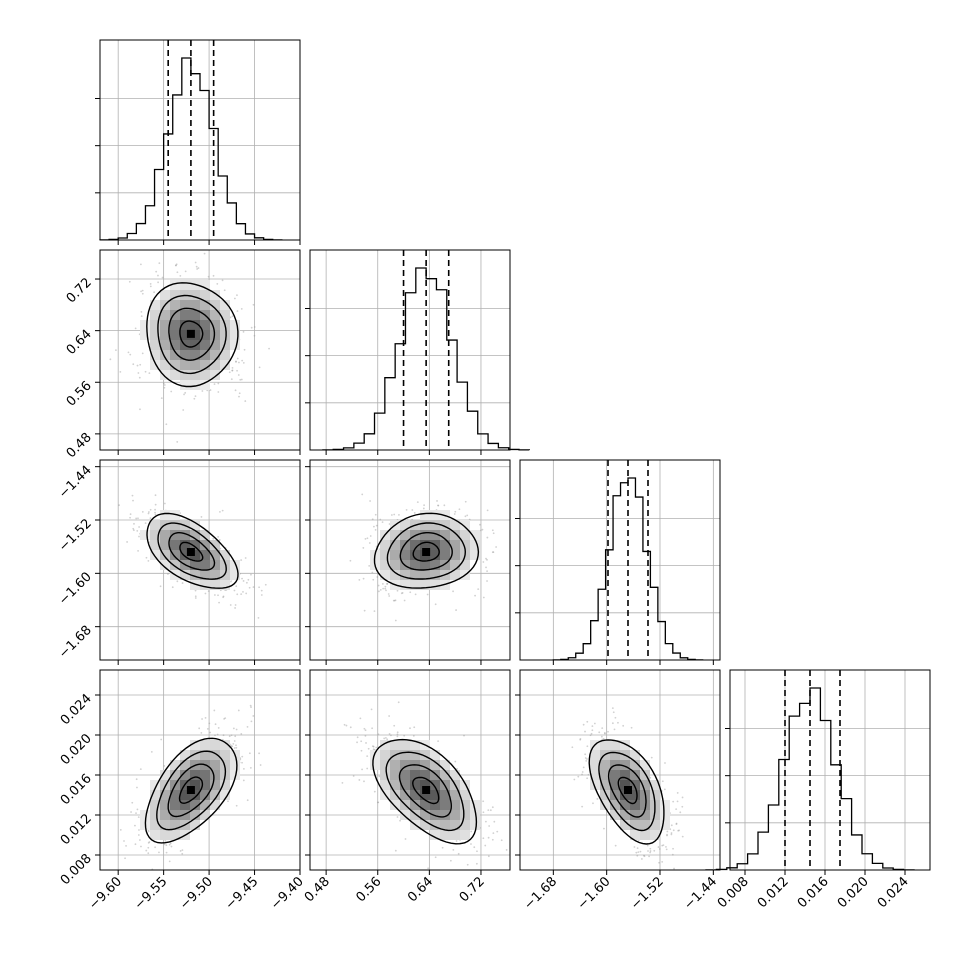  What do you see at coordinates (105, 893) in the screenshot?
I see `x-tick-label-1-1: −9.60` at bounding box center [105, 893].